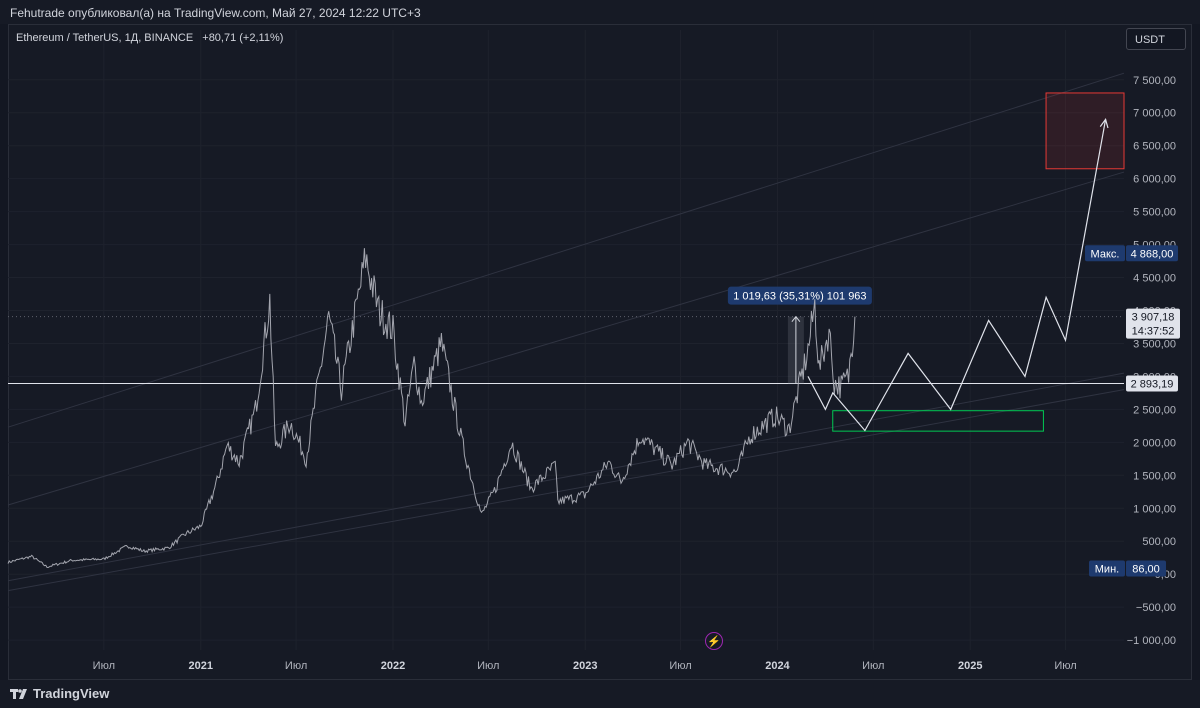 This screenshot has height=708, width=1200. Describe the element at coordinates (1154, 410) in the screenshot. I see `y-tick-label: 2 500,00` at that location.